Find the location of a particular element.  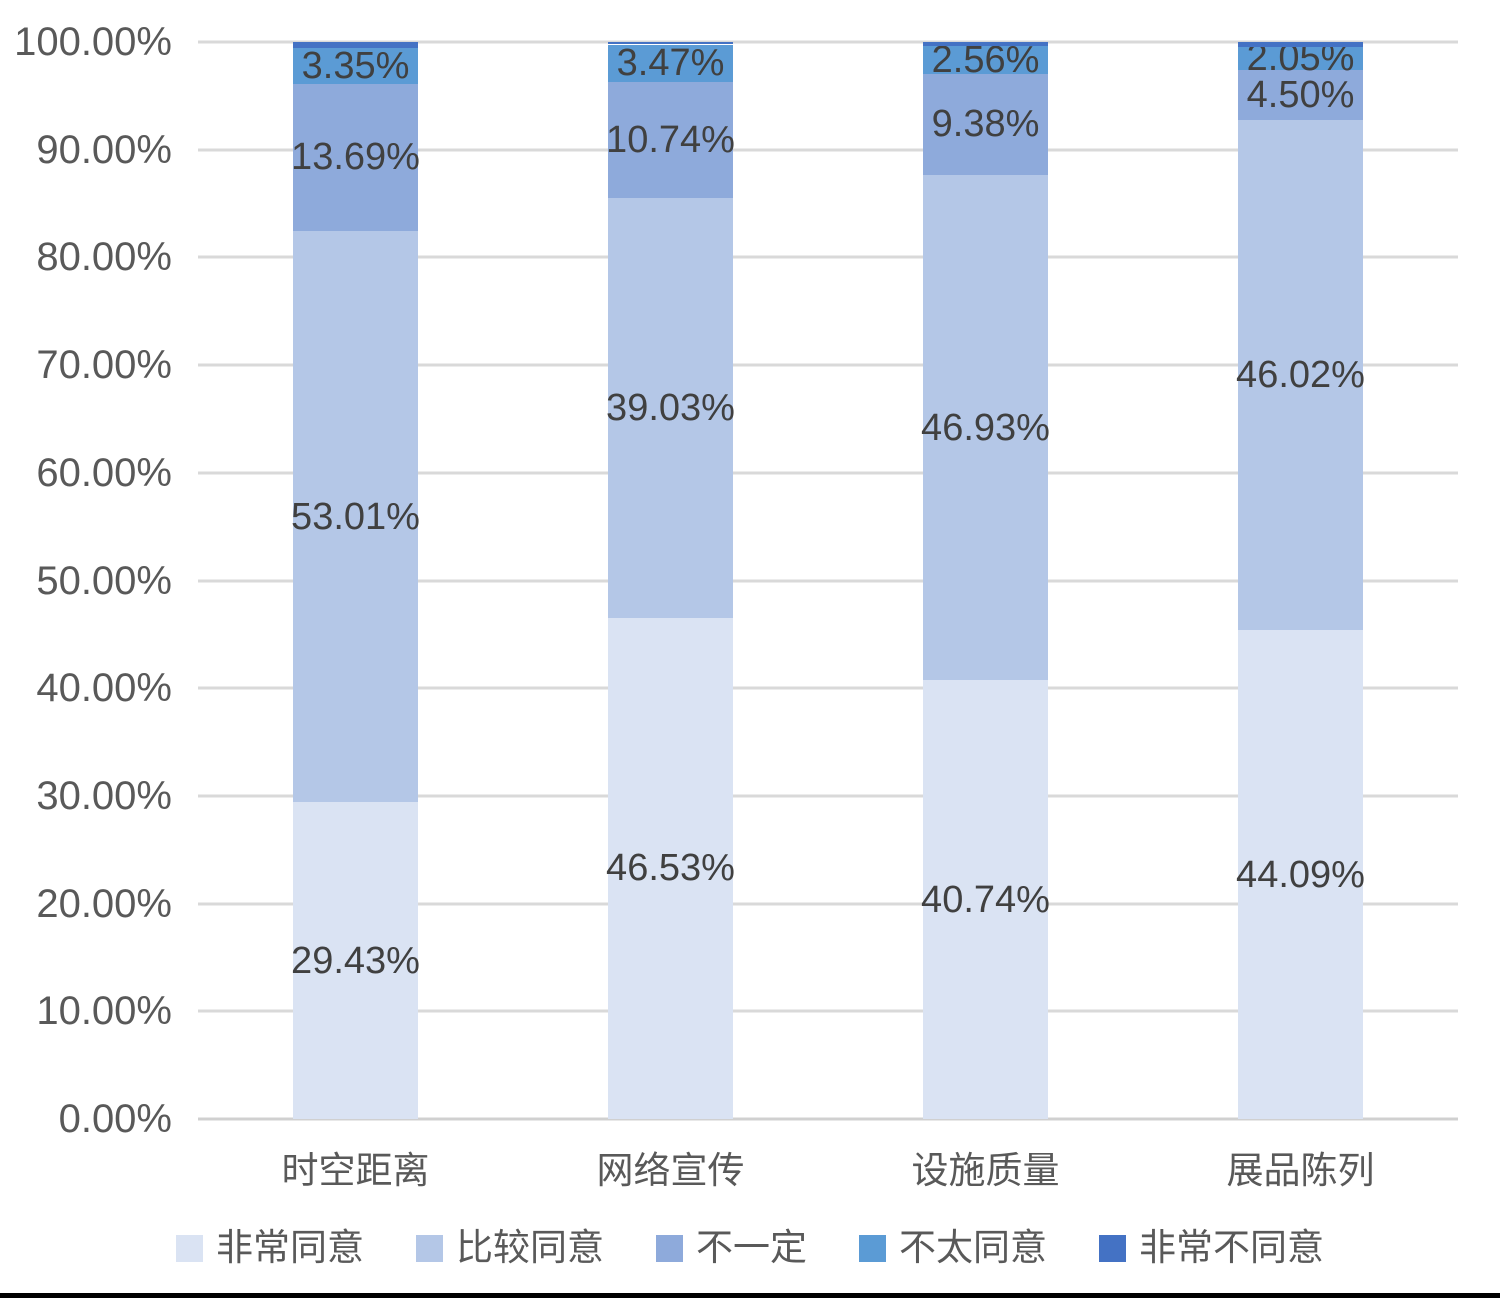

legend-item-非常不同意: 非常不同意 is located at coordinates (1211, 1248).